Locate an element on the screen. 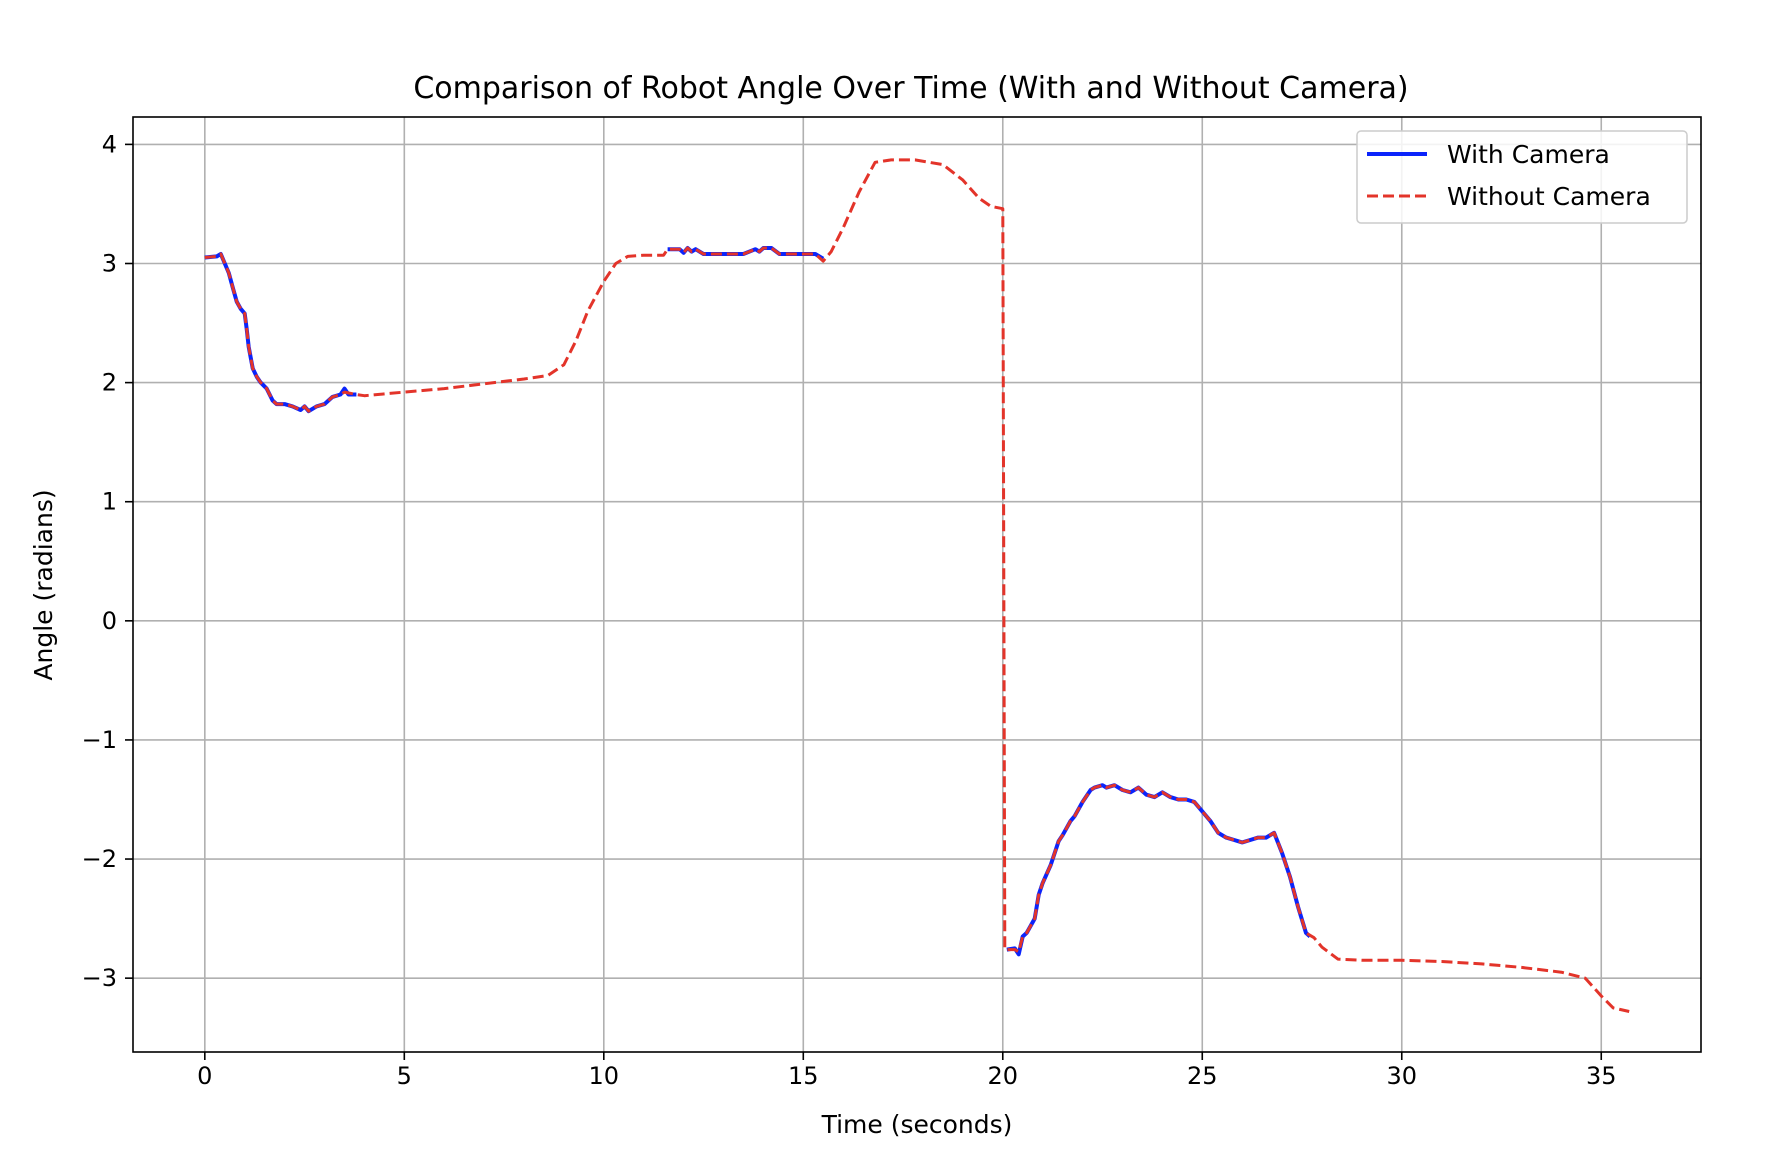  x-tick-label: 35 is located at coordinates (1601, 1076).